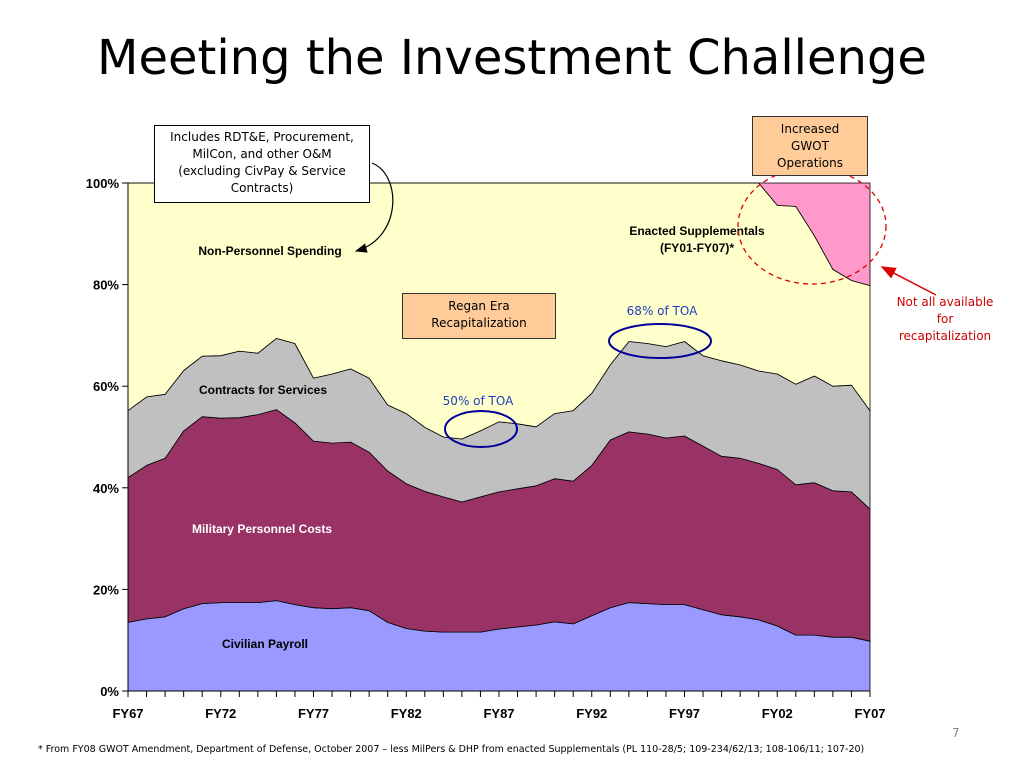 This screenshot has width=1024, height=768. What do you see at coordinates (684, 713) in the screenshot?
I see `x-tick-label: FY97` at bounding box center [684, 713].